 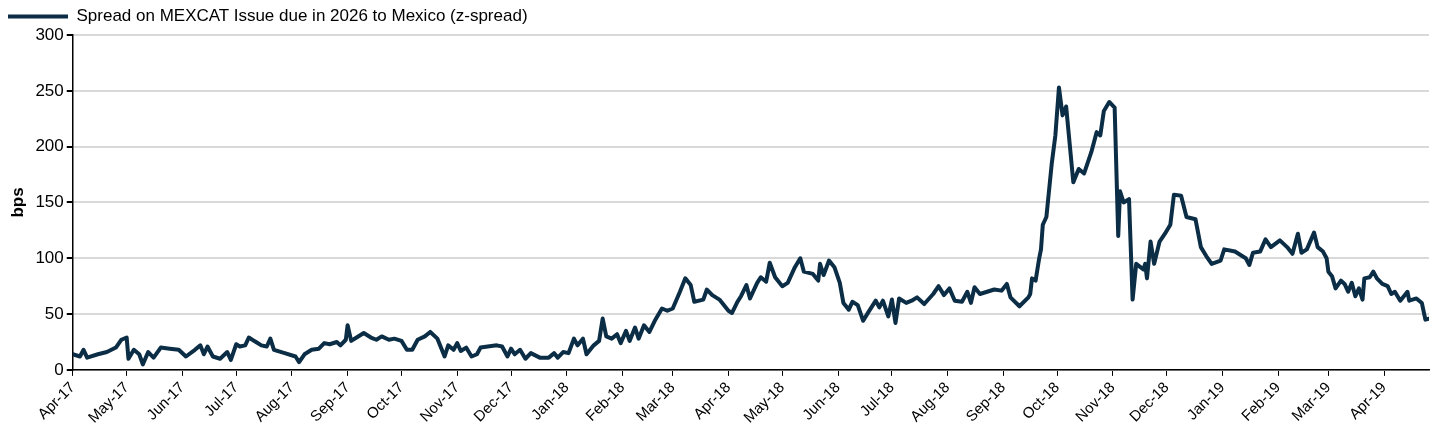 I want to click on y-tick-label: 200, so click(x=49, y=146).